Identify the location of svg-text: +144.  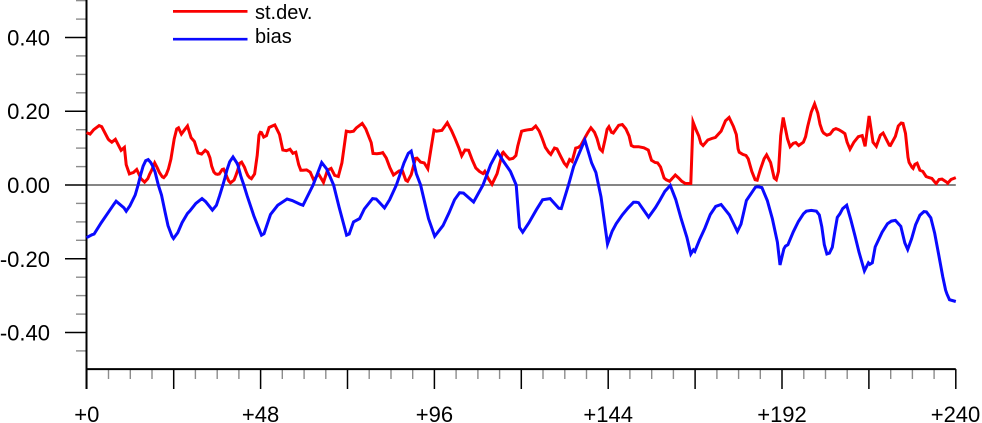
(608, 412).